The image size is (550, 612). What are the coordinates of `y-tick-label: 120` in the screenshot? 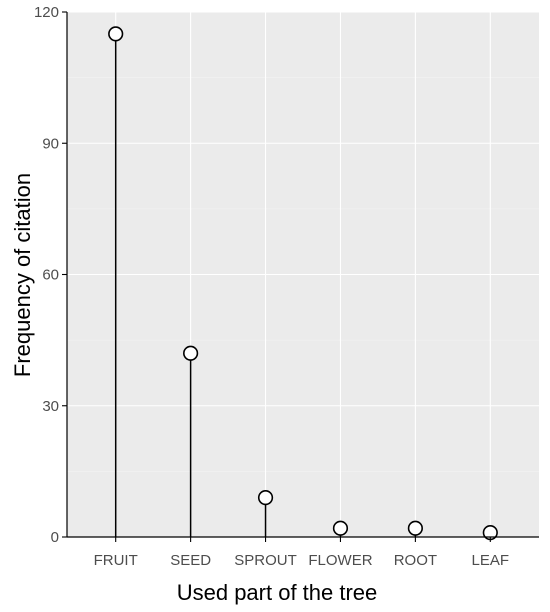 It's located at (46, 12).